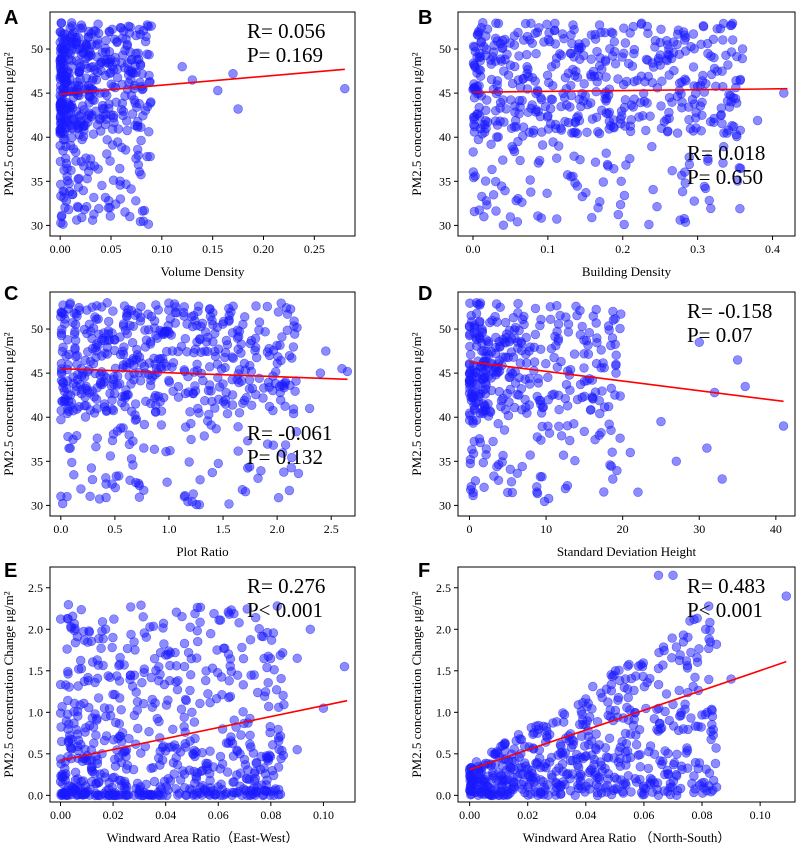 Image resolution: width=809 pixels, height=843 pixels. What do you see at coordinates (697, 249) in the screenshot?
I see `x-tick-label: 0.3` at bounding box center [697, 249].